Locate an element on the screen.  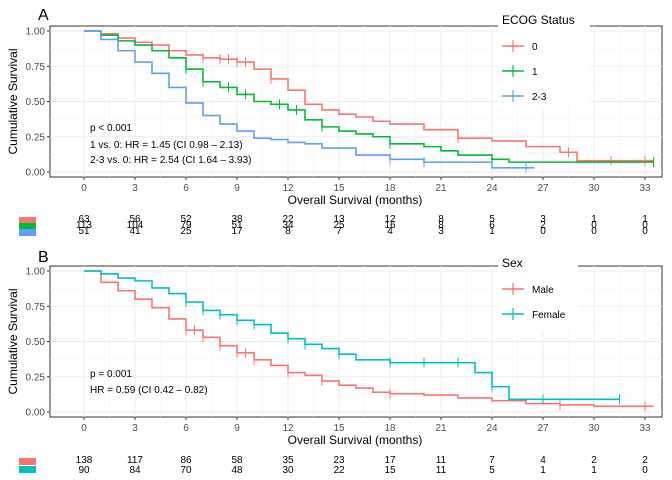
risk-table-value: 6 is located at coordinates (492, 225).